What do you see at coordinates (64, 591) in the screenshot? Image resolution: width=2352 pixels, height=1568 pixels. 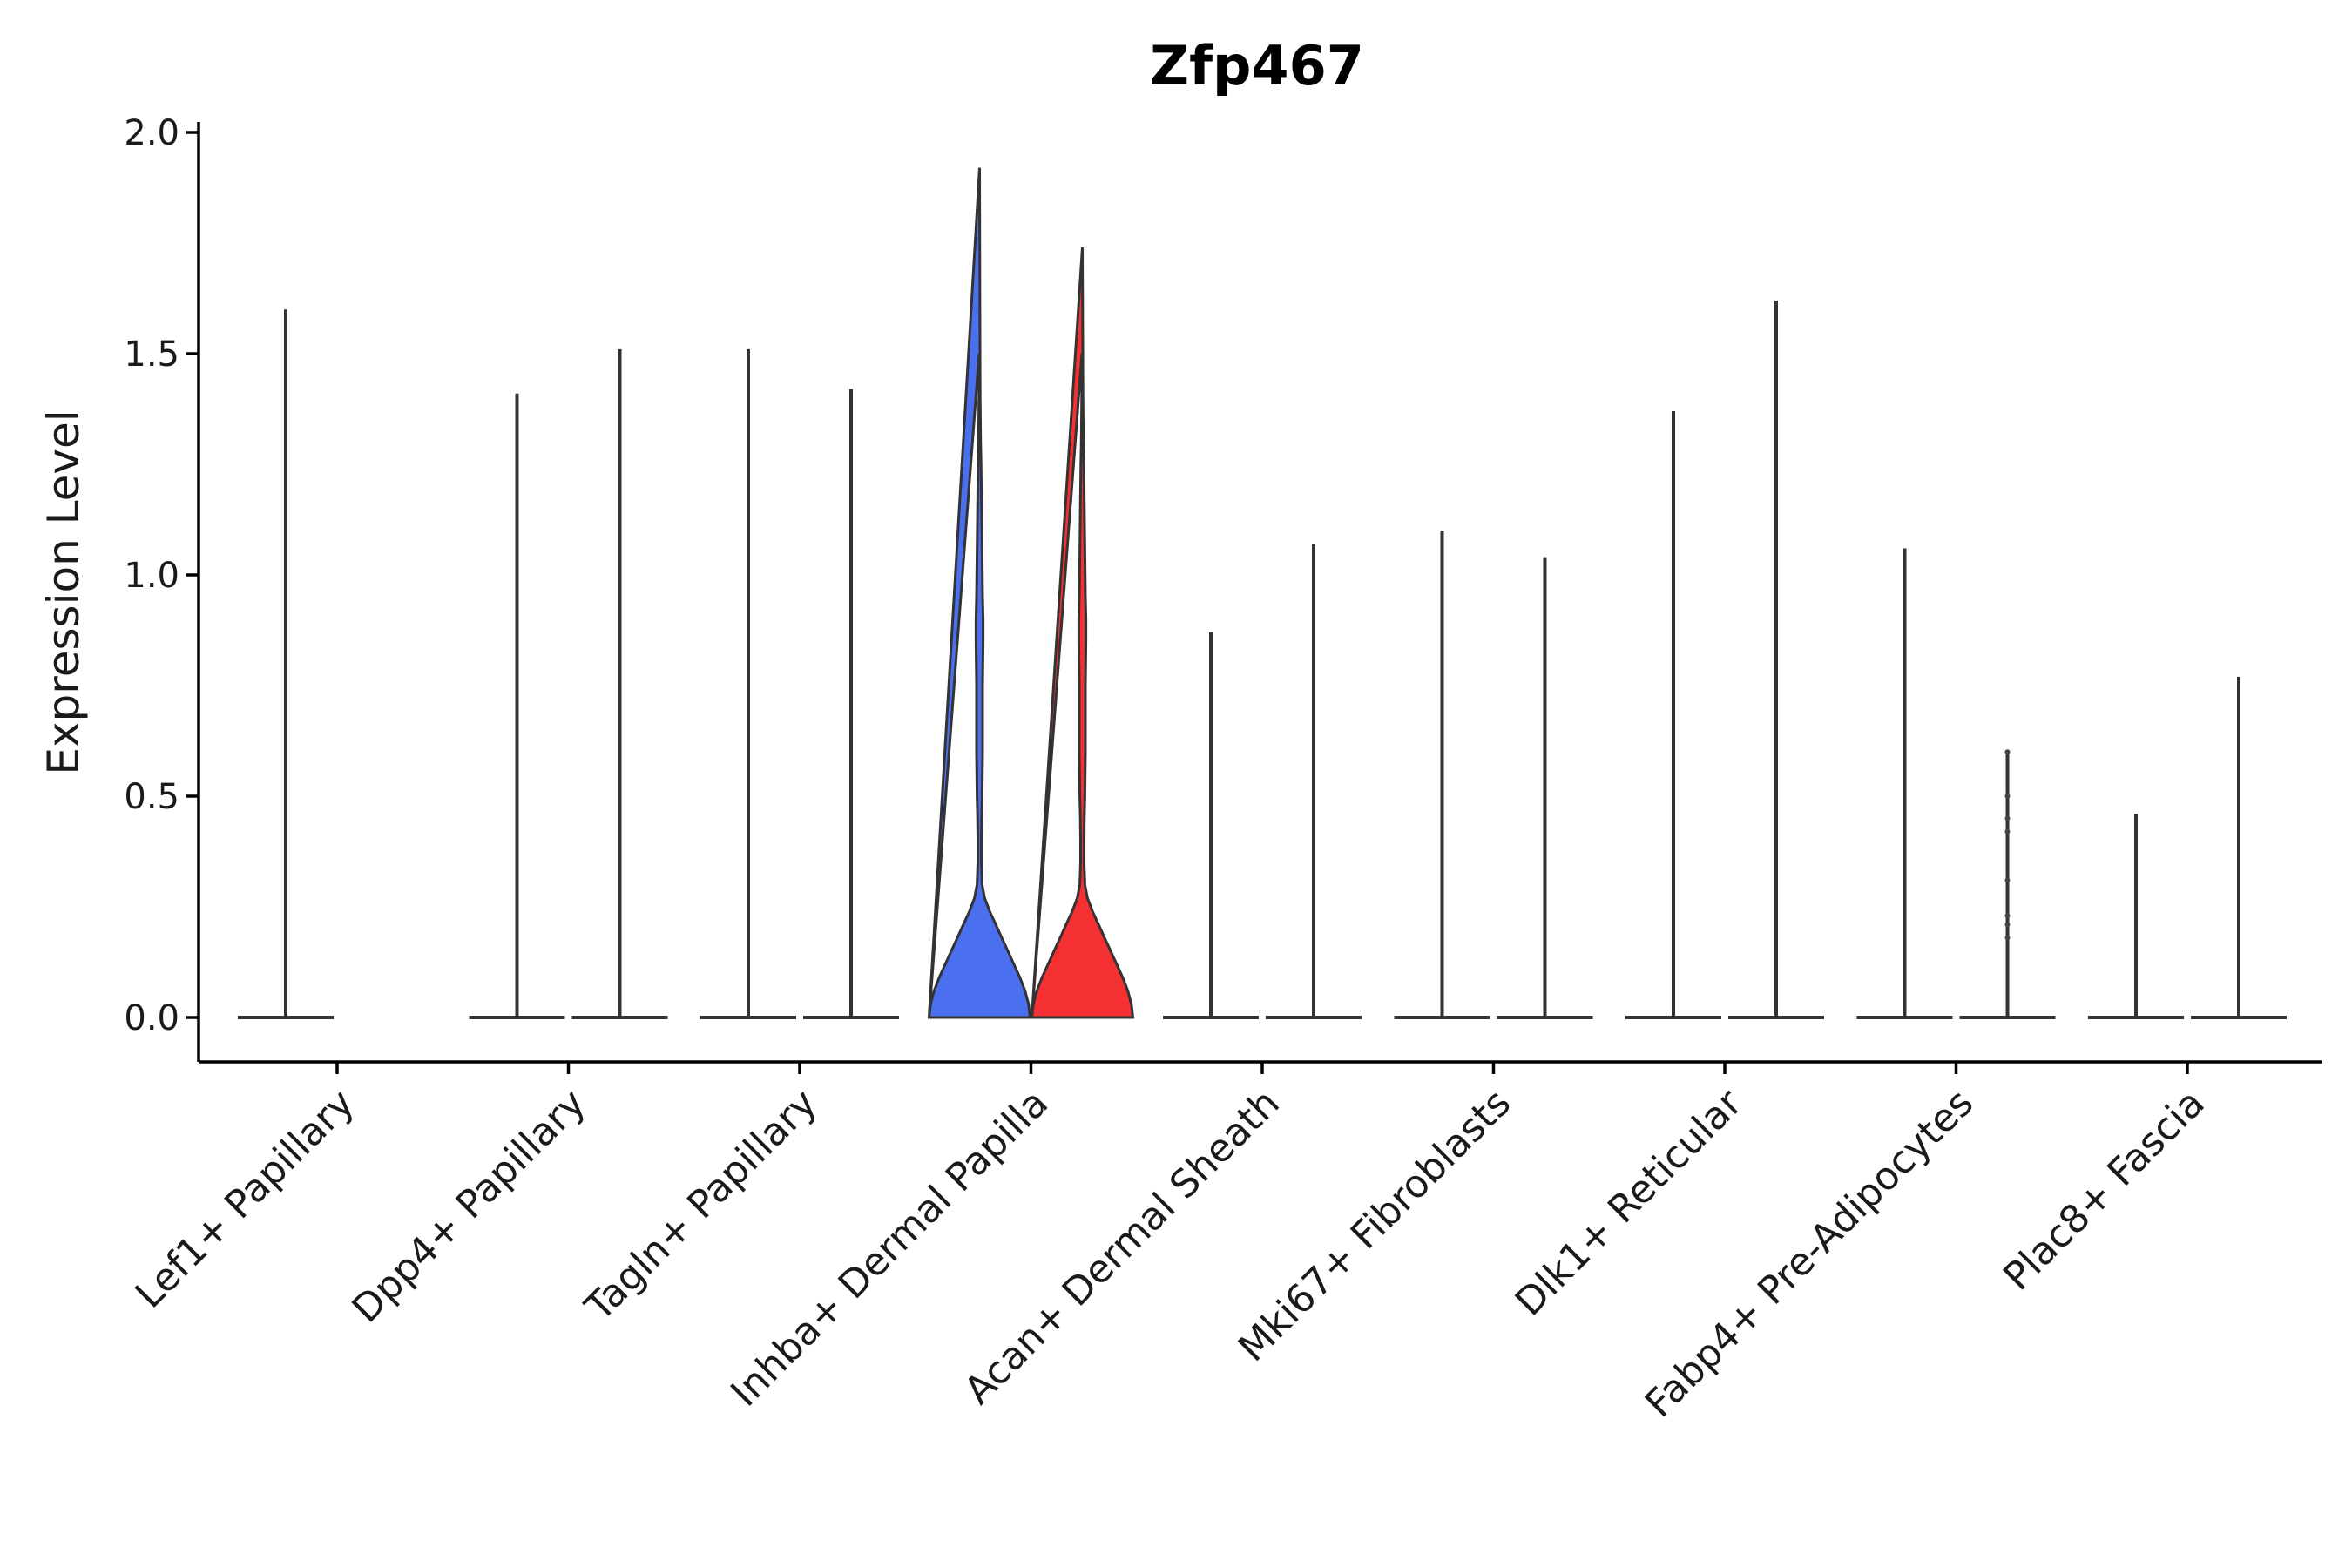 I see `y-axis-title: Expression Level` at bounding box center [64, 591].